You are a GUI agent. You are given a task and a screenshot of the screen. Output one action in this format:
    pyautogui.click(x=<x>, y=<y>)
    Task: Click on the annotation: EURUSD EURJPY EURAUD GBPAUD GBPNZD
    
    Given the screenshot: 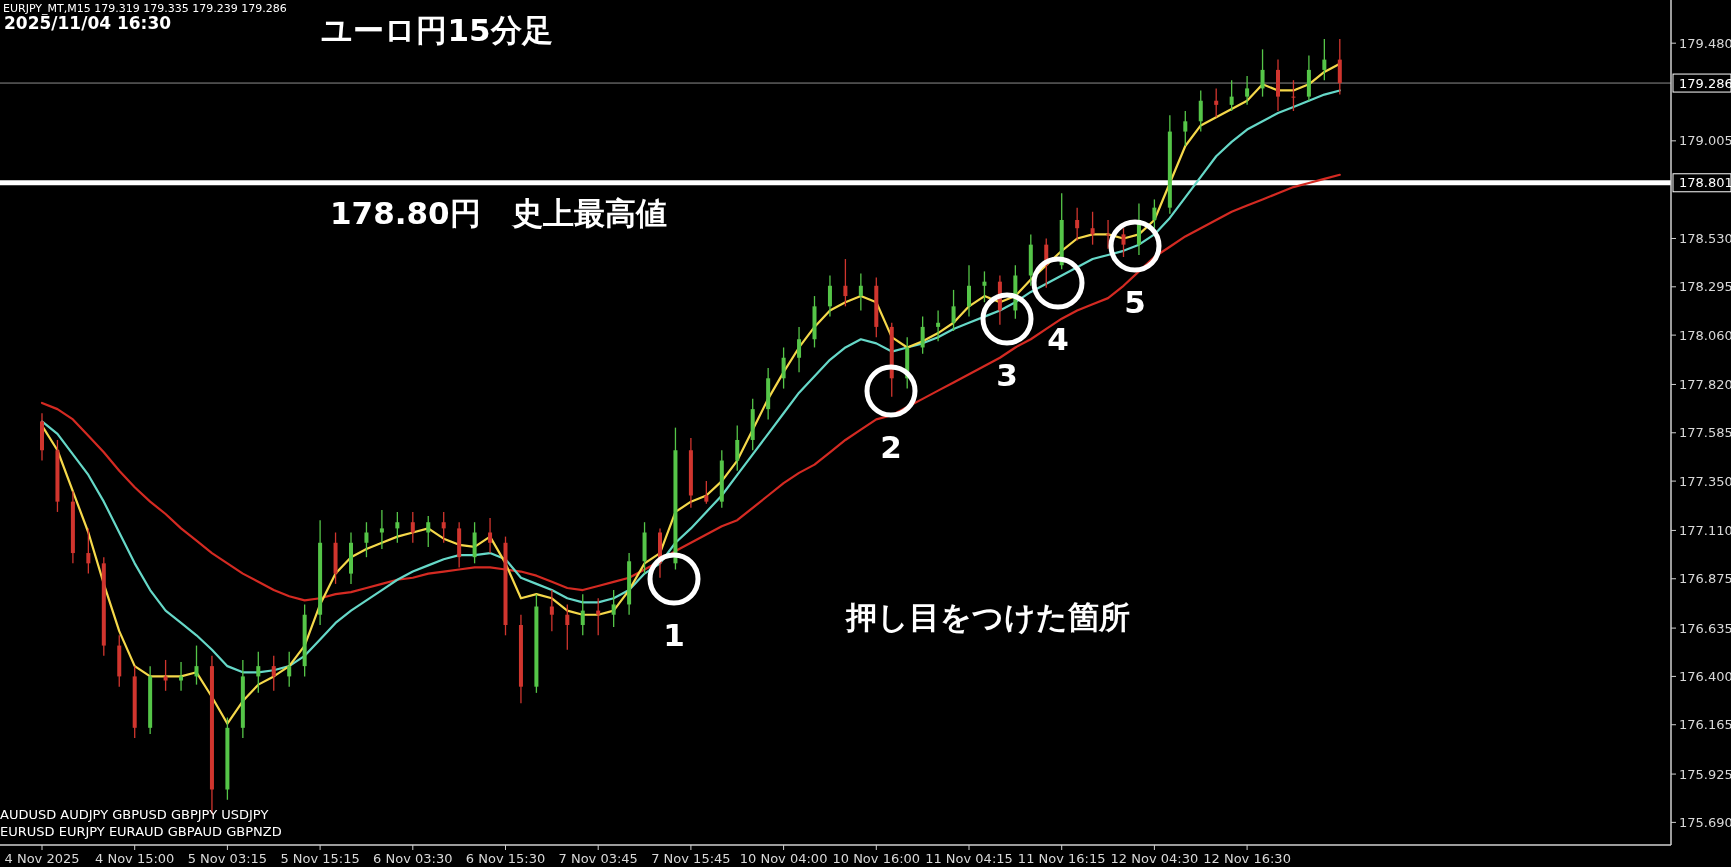 What is the action you would take?
    pyautogui.click(x=141, y=831)
    